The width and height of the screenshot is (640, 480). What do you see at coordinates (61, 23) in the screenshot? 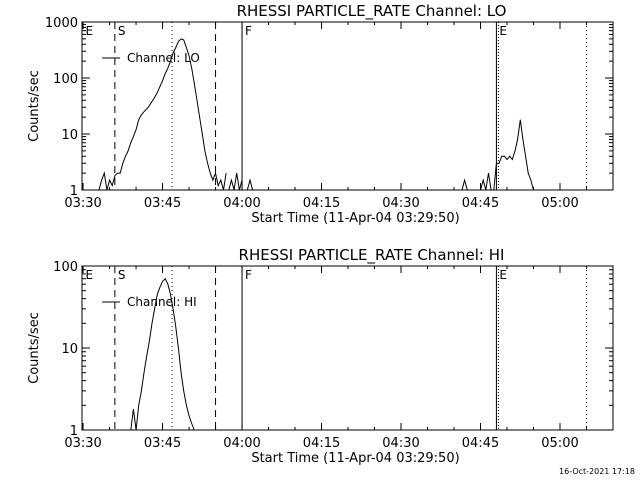
I see `y-tick-label: 1000` at bounding box center [61, 23].